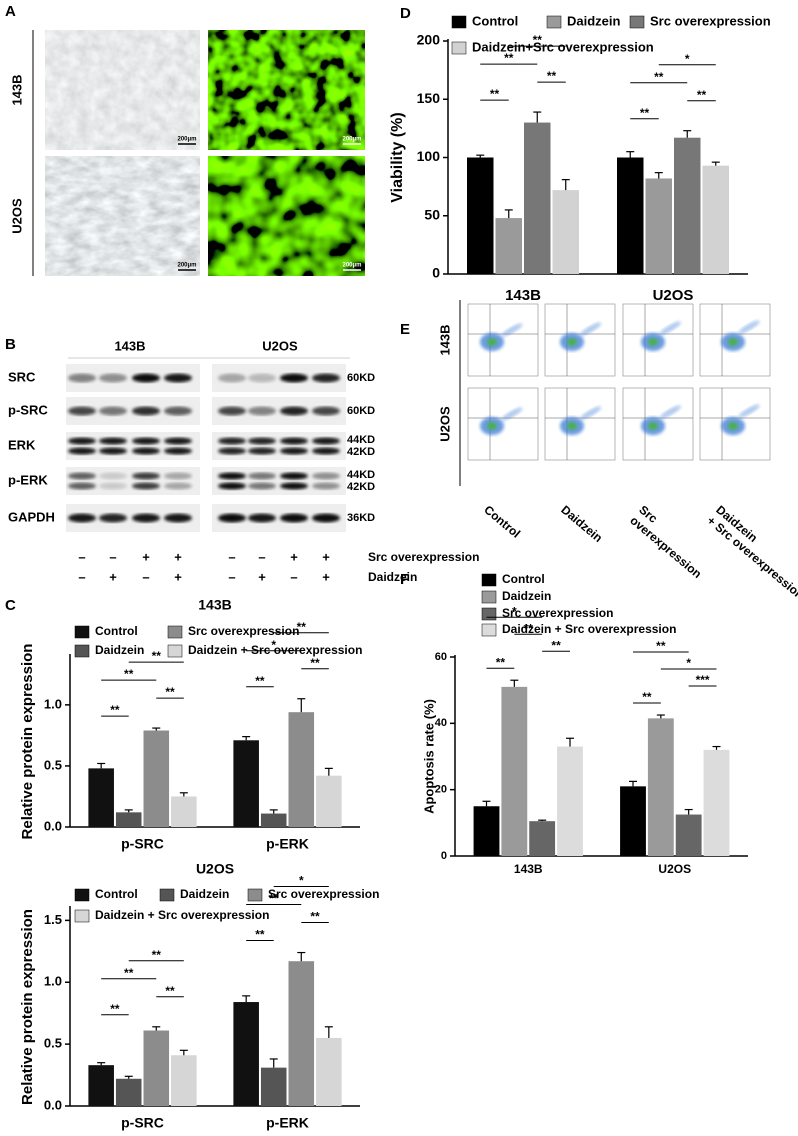 The image size is (798, 1136). Describe the element at coordinates (53, 1043) in the screenshot. I see `y-tick-label: 0.5` at that location.